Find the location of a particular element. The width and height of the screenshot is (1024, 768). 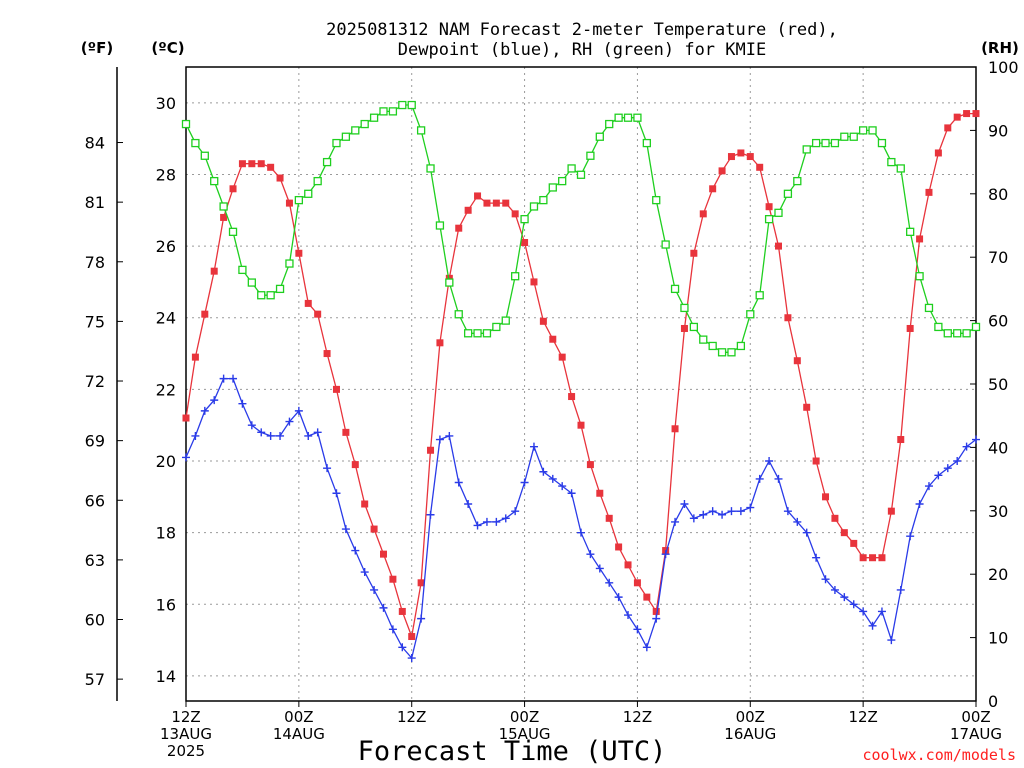

rh-tick-label: 30 is located at coordinates (998, 511).